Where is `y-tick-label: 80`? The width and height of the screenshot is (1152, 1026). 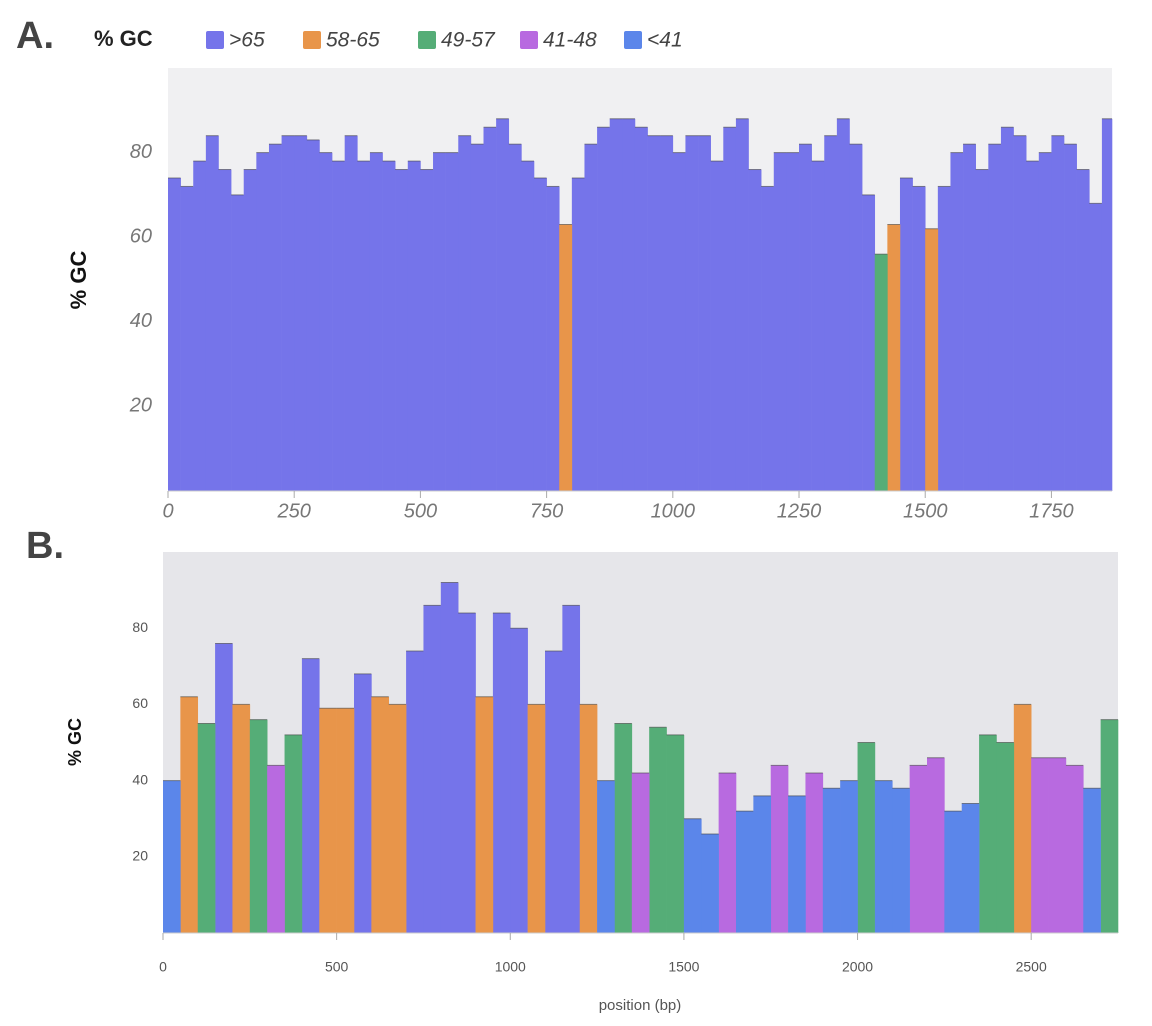
y-tick-label: 80 is located at coordinates (141, 152).